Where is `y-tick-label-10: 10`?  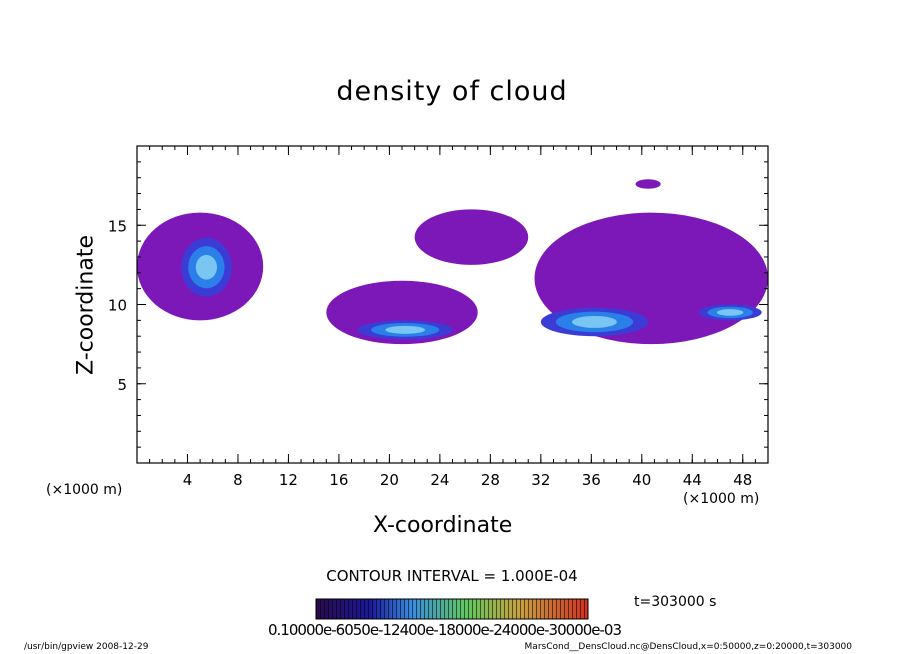 y-tick-label-10: 10 is located at coordinates (117, 306).